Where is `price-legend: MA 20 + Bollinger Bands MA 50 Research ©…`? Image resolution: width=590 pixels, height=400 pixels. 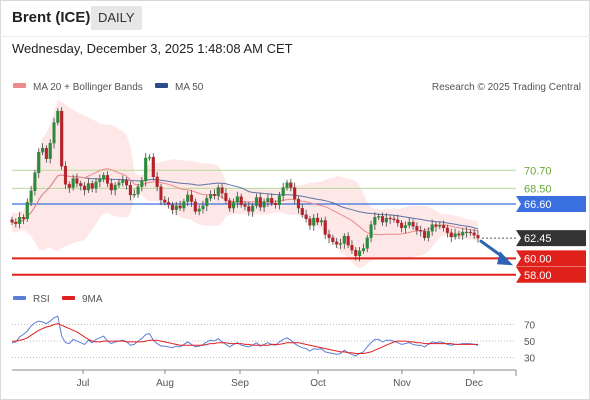 price-legend: MA 20 + Bollinger Bands MA 50 Research ©… is located at coordinates (297, 87).